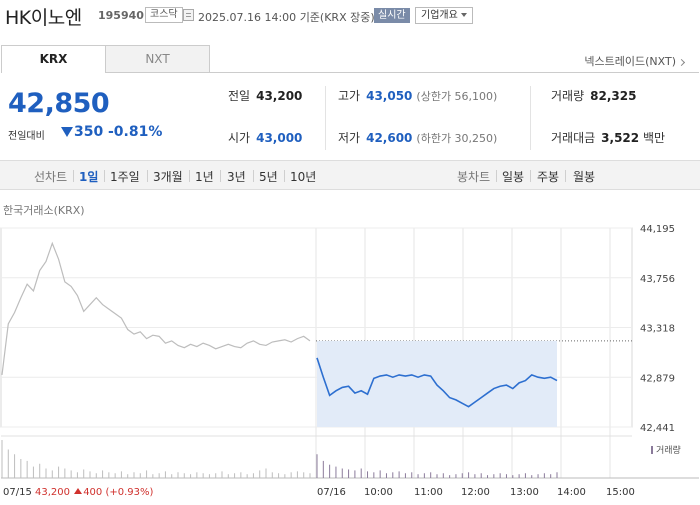 The width and height of the screenshot is (700, 505). What do you see at coordinates (265, 96) in the screenshot?
I see `stat-prev-close: 전일 43,200` at bounding box center [265, 96].